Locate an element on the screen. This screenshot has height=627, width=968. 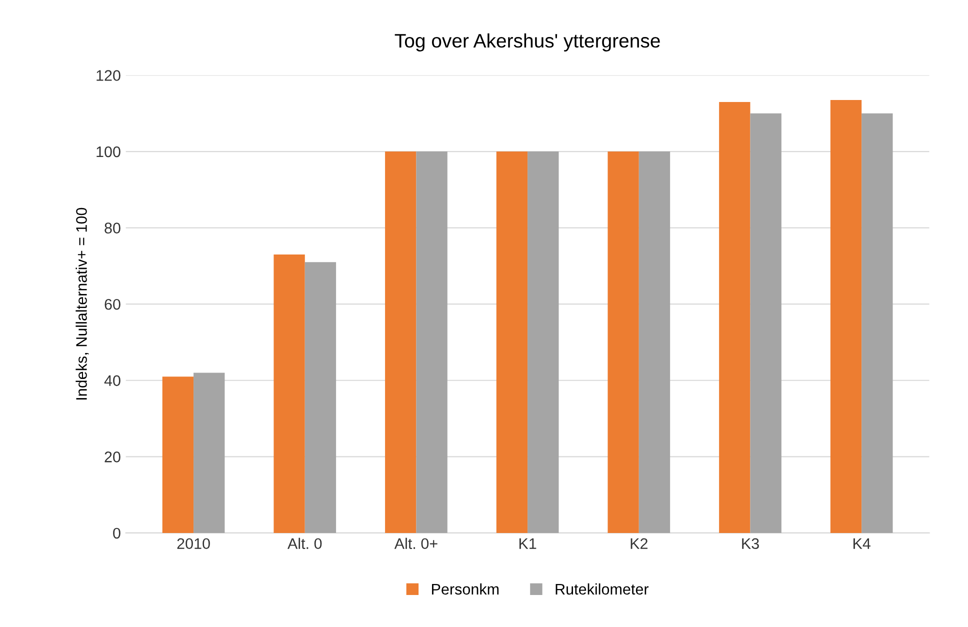
x-tick-label: 2010 is located at coordinates (193, 544).